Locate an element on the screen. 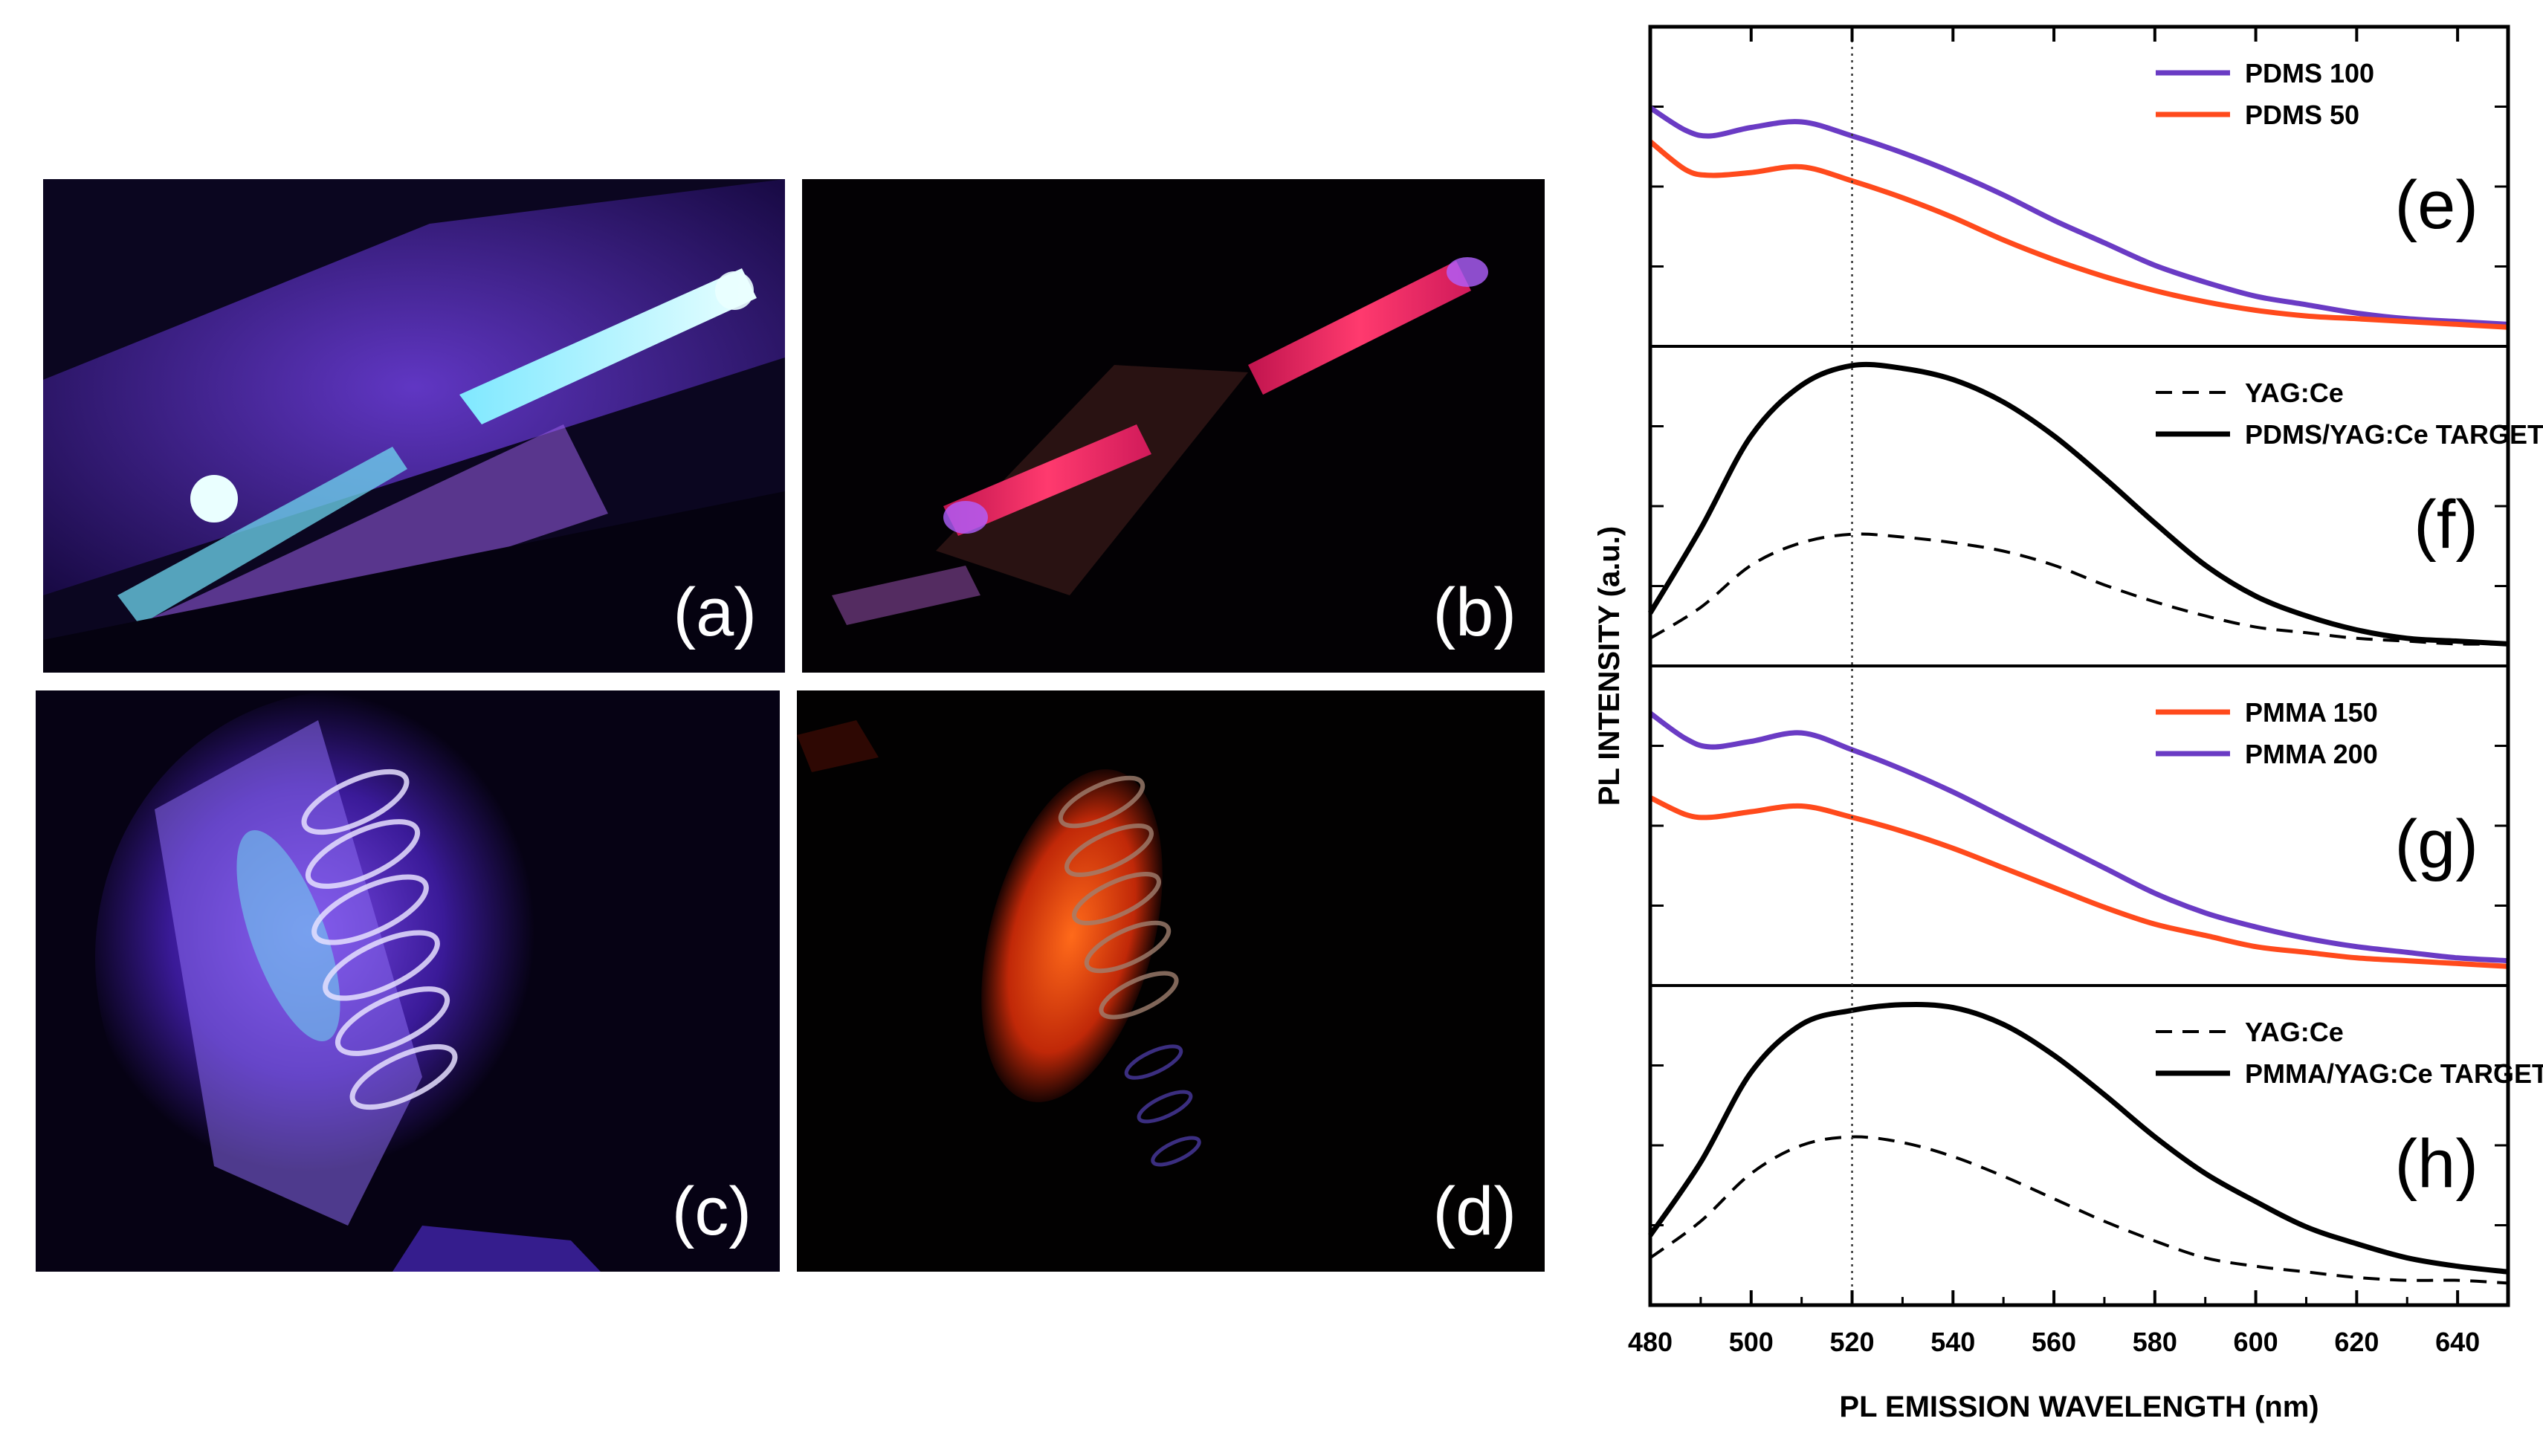 The height and width of the screenshot is (1456, 2543). panel-g: PMMA 150 PMMA 200 (g) is located at coordinates (2078, 817).